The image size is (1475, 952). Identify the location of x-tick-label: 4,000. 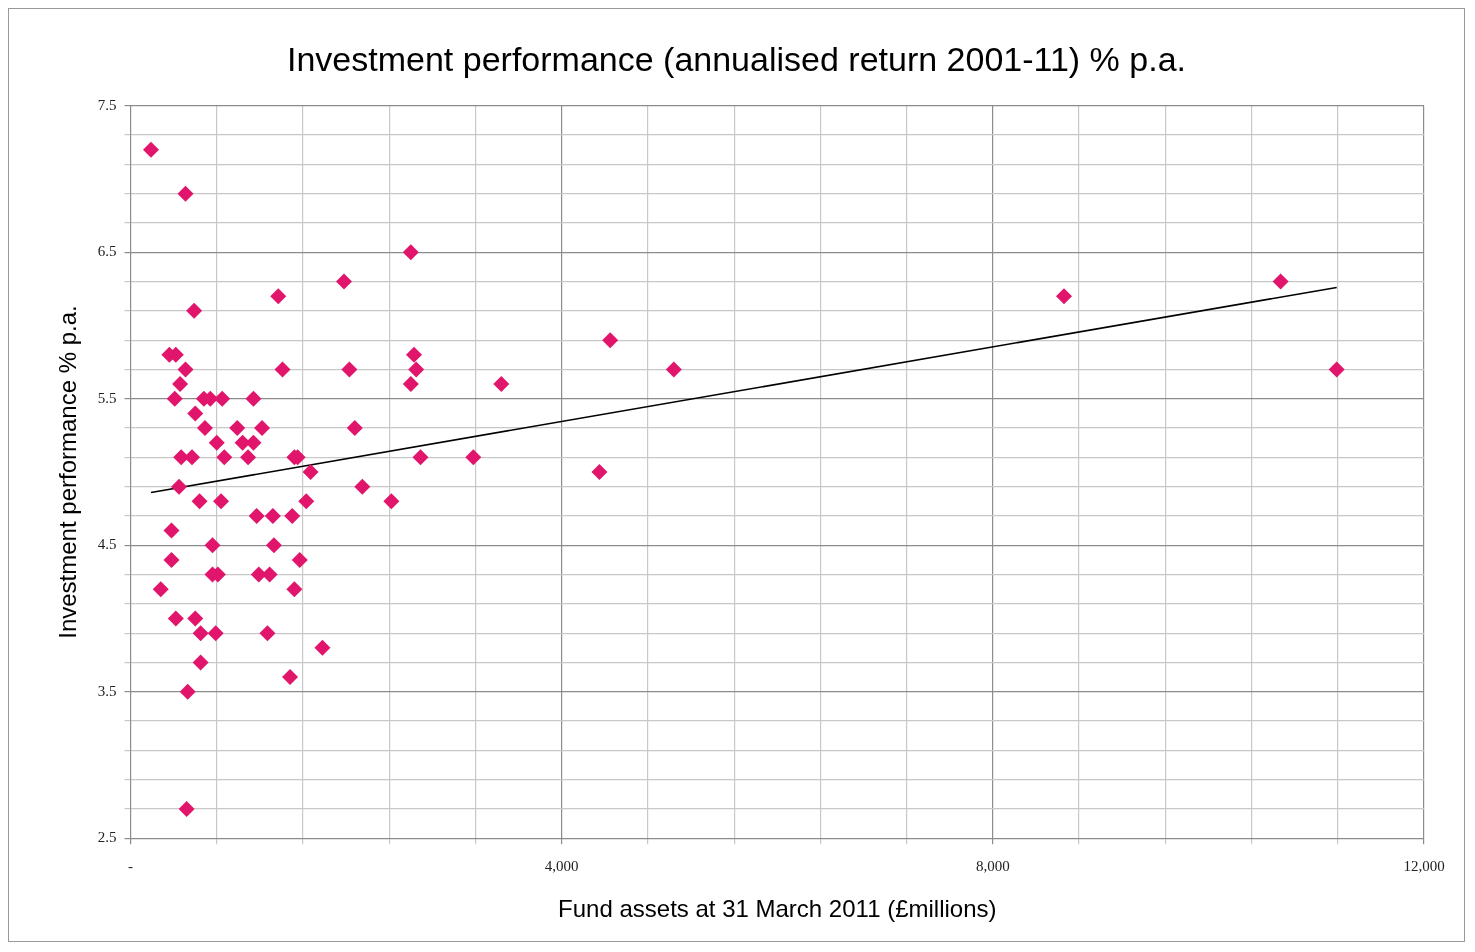
(561, 866).